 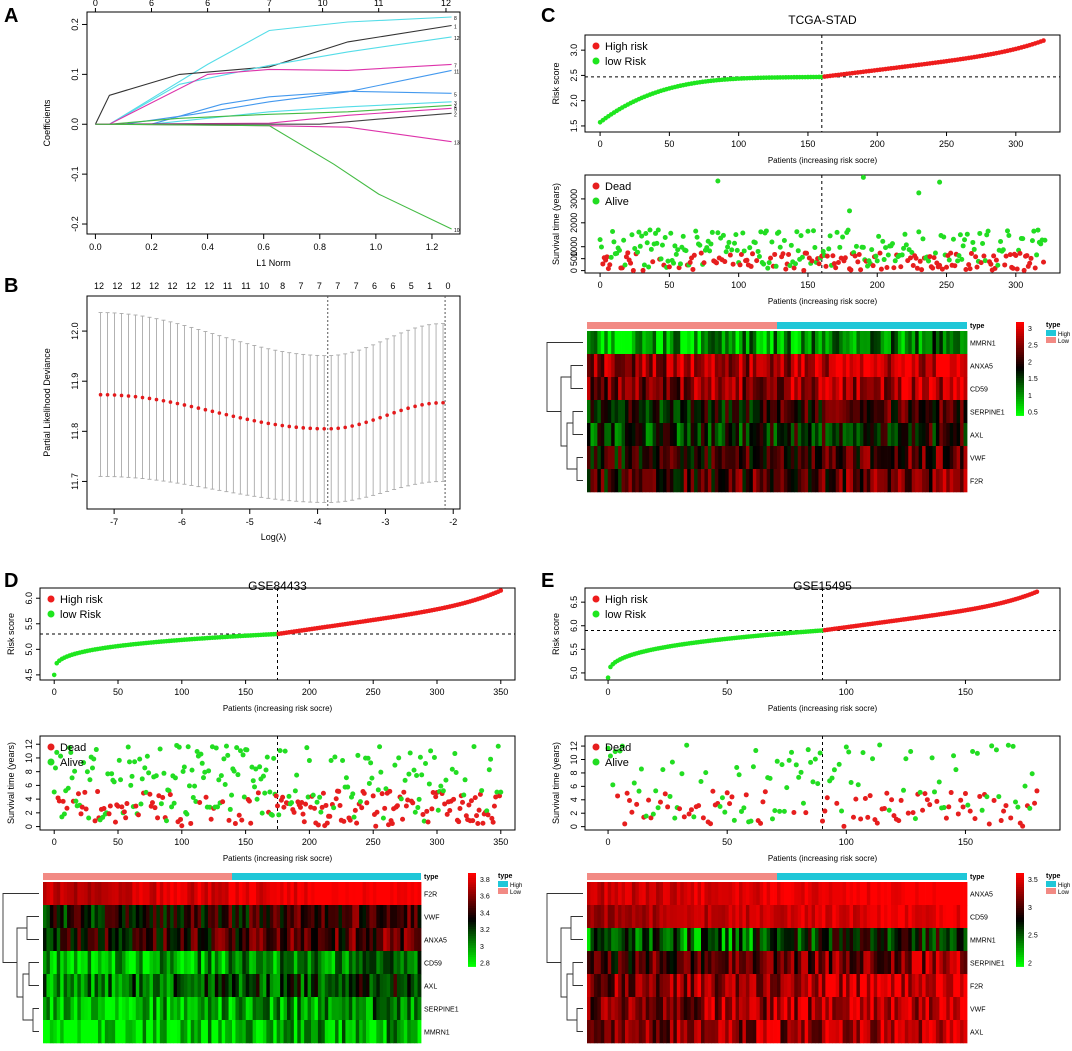 What do you see at coordinates (320, 247) in the screenshot?
I see `x-tick-label: 0.8` at bounding box center [320, 247].